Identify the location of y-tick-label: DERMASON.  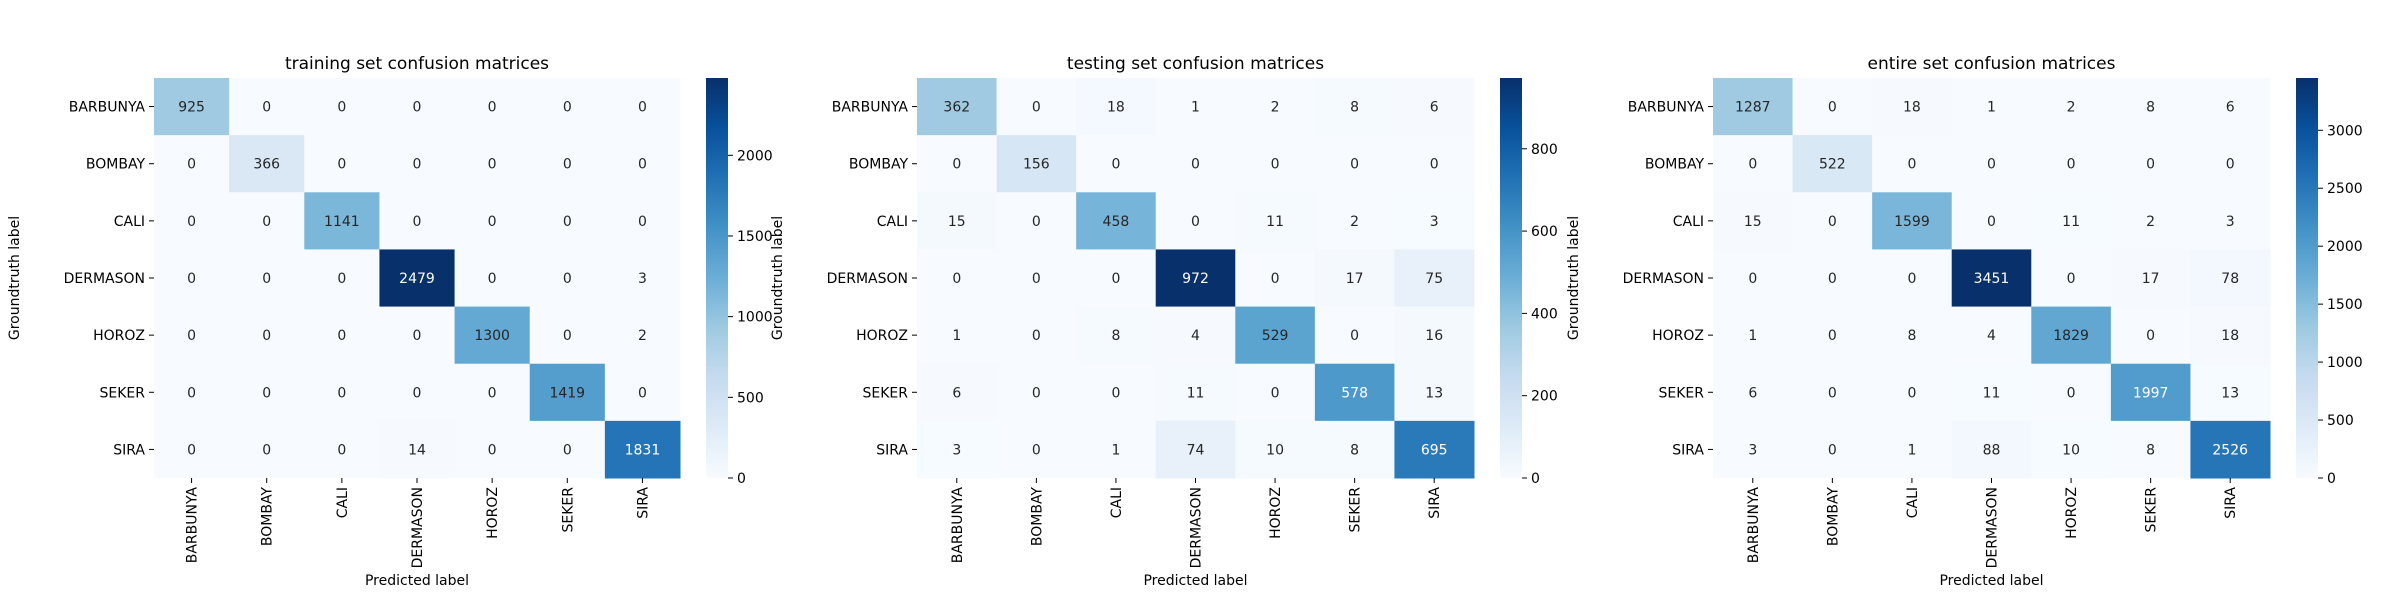
(104, 279).